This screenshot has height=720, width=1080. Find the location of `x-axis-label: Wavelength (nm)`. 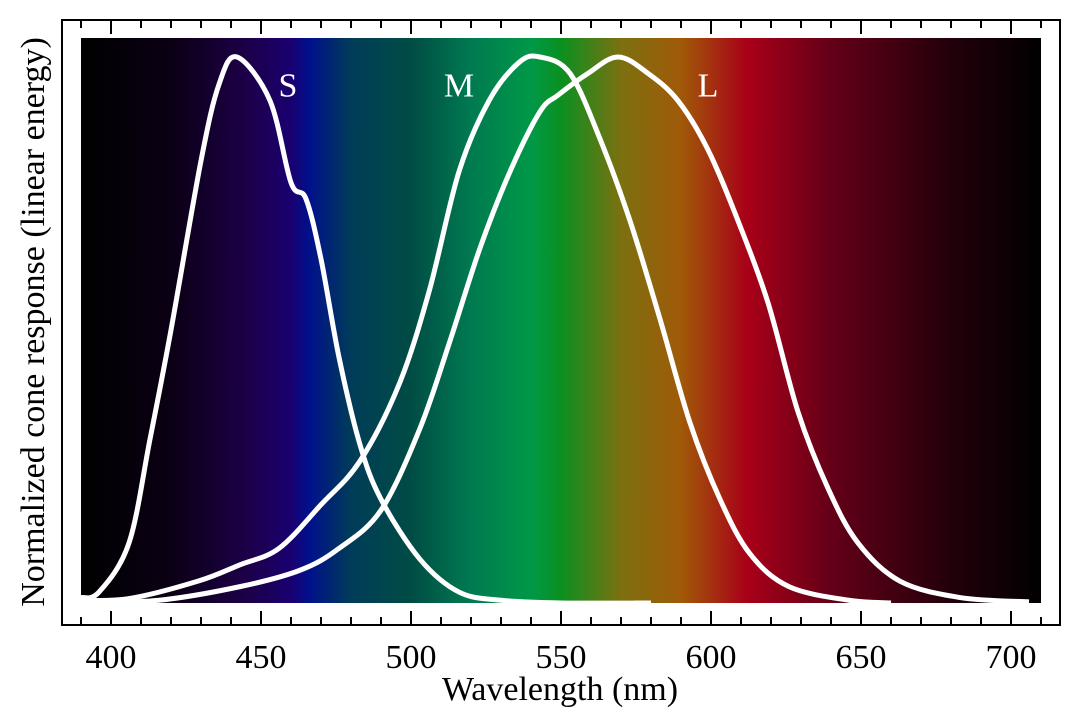

x-axis-label: Wavelength (nm) is located at coordinates (560, 689).